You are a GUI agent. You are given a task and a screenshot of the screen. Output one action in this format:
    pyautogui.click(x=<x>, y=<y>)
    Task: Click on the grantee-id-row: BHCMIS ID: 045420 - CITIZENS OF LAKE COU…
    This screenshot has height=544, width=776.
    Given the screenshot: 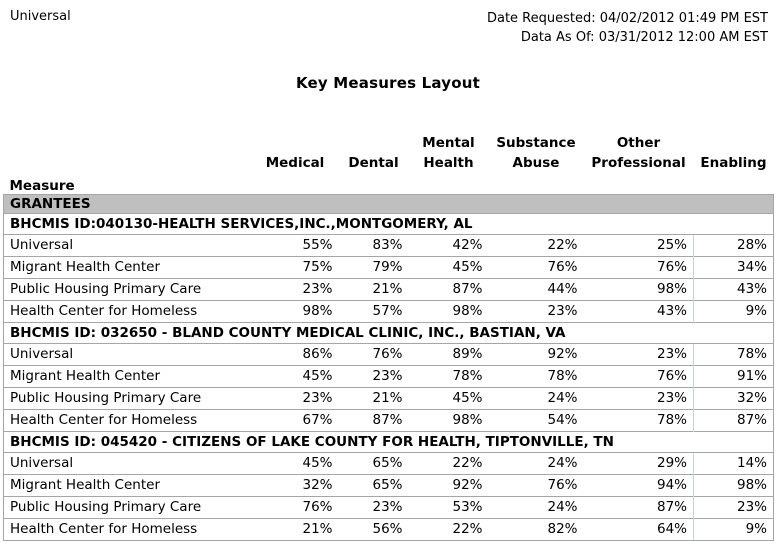 What is the action you would take?
    pyautogui.click(x=388, y=441)
    